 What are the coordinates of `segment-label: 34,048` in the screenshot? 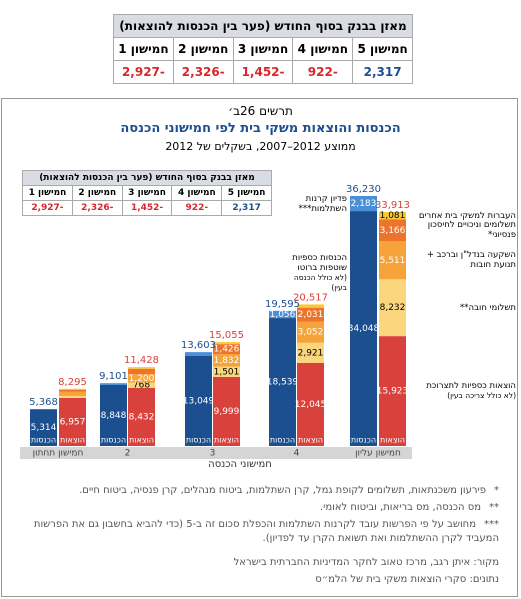 It's located at (364, 329).